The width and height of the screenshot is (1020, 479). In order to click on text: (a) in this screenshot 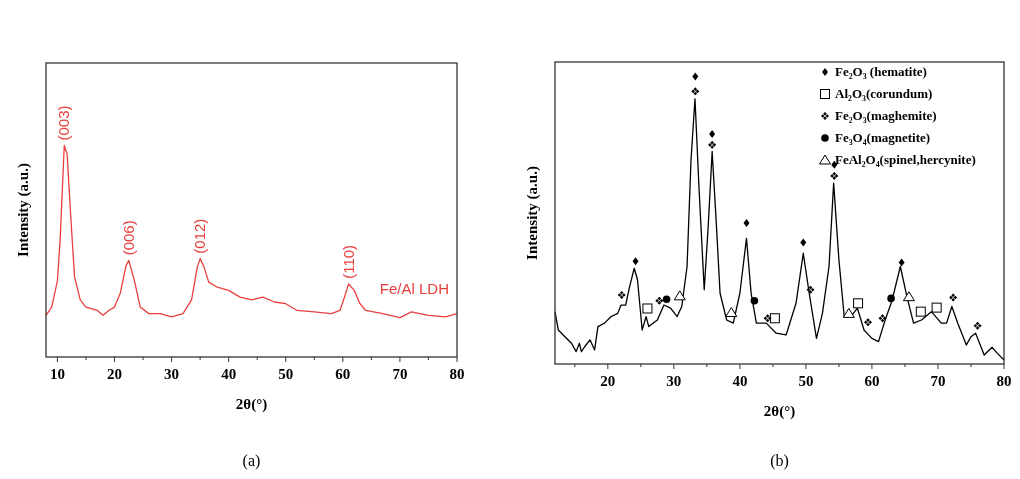, I will do `click(251, 461)`.